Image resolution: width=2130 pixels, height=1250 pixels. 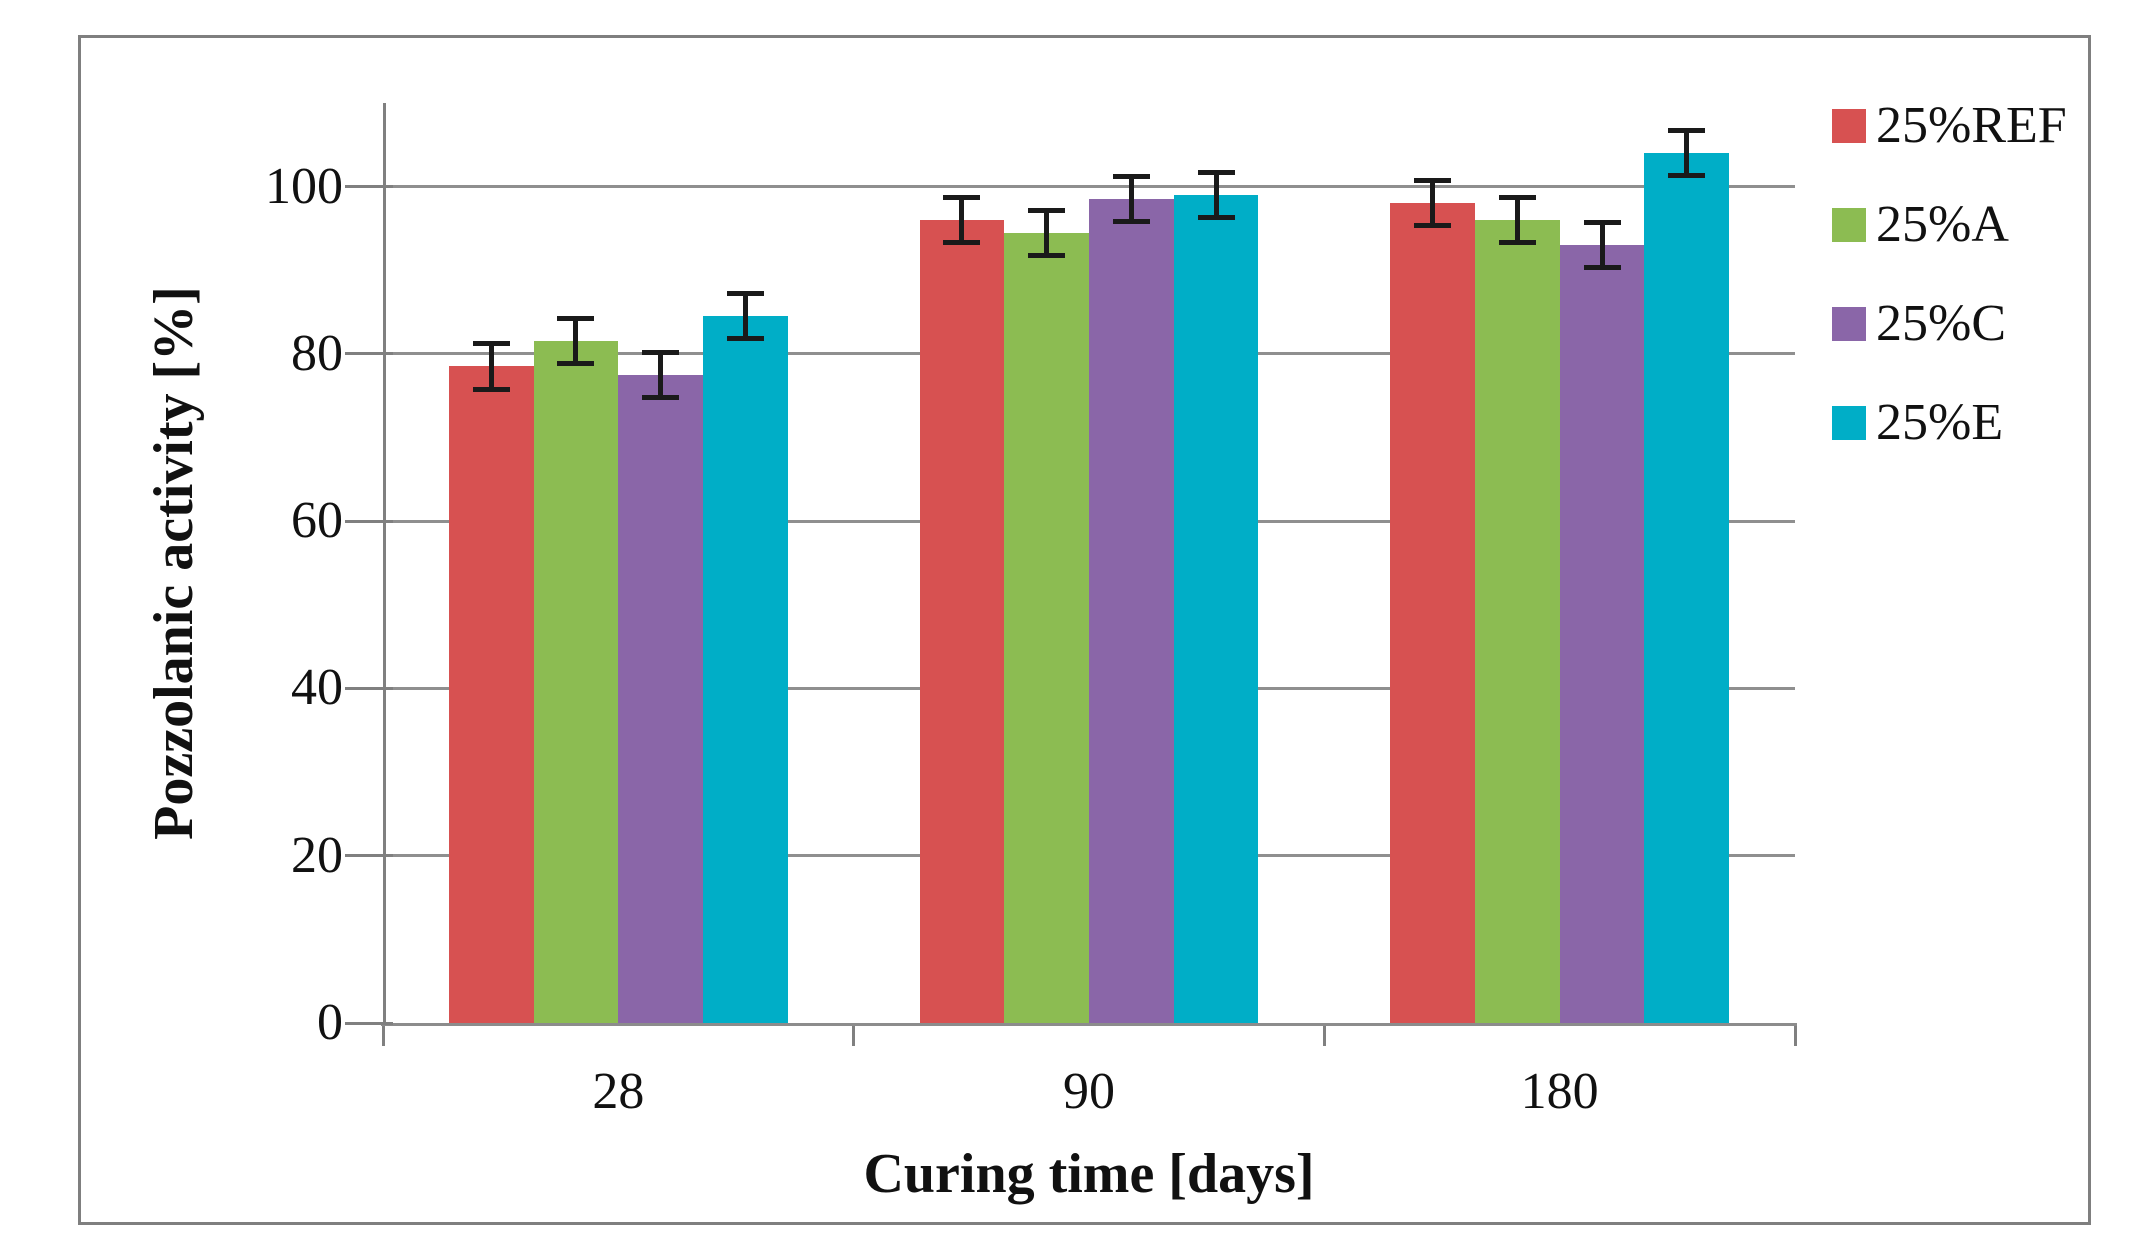 I want to click on bar-25%REF-28, so click(x=491, y=694).